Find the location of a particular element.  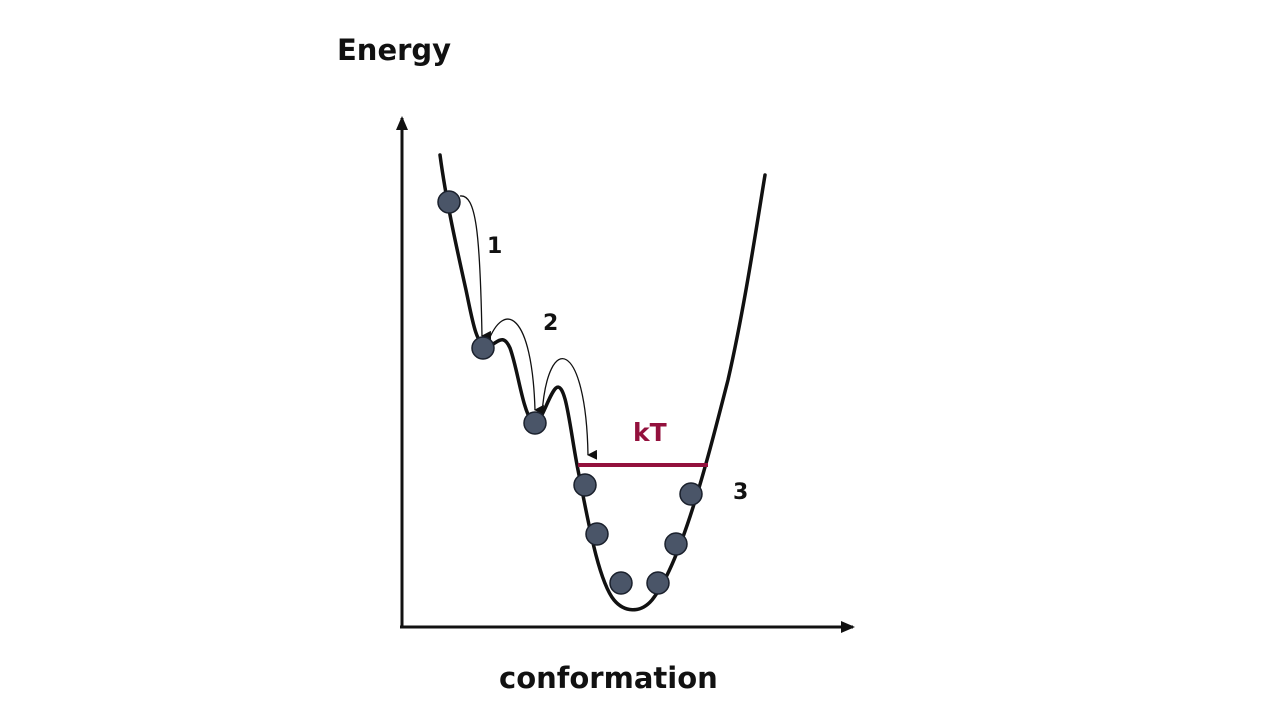

transition-arrow-2a is located at coordinates (516, 366).